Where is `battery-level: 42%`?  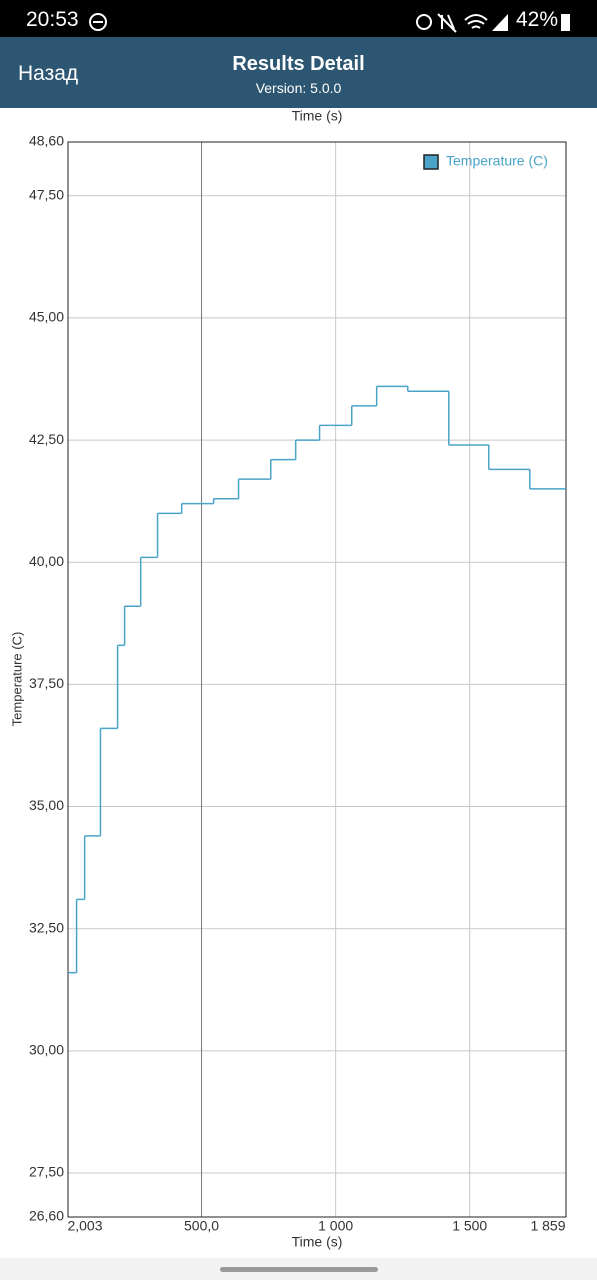
battery-level: 42% is located at coordinates (537, 19).